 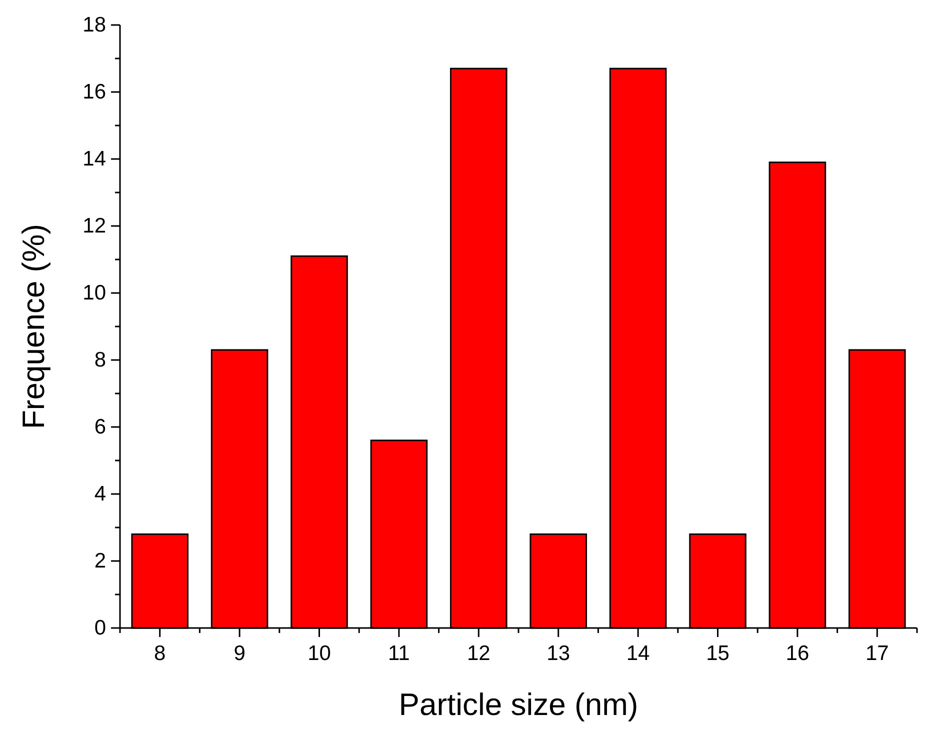 I want to click on y-tick-label: 6, so click(x=100, y=427).